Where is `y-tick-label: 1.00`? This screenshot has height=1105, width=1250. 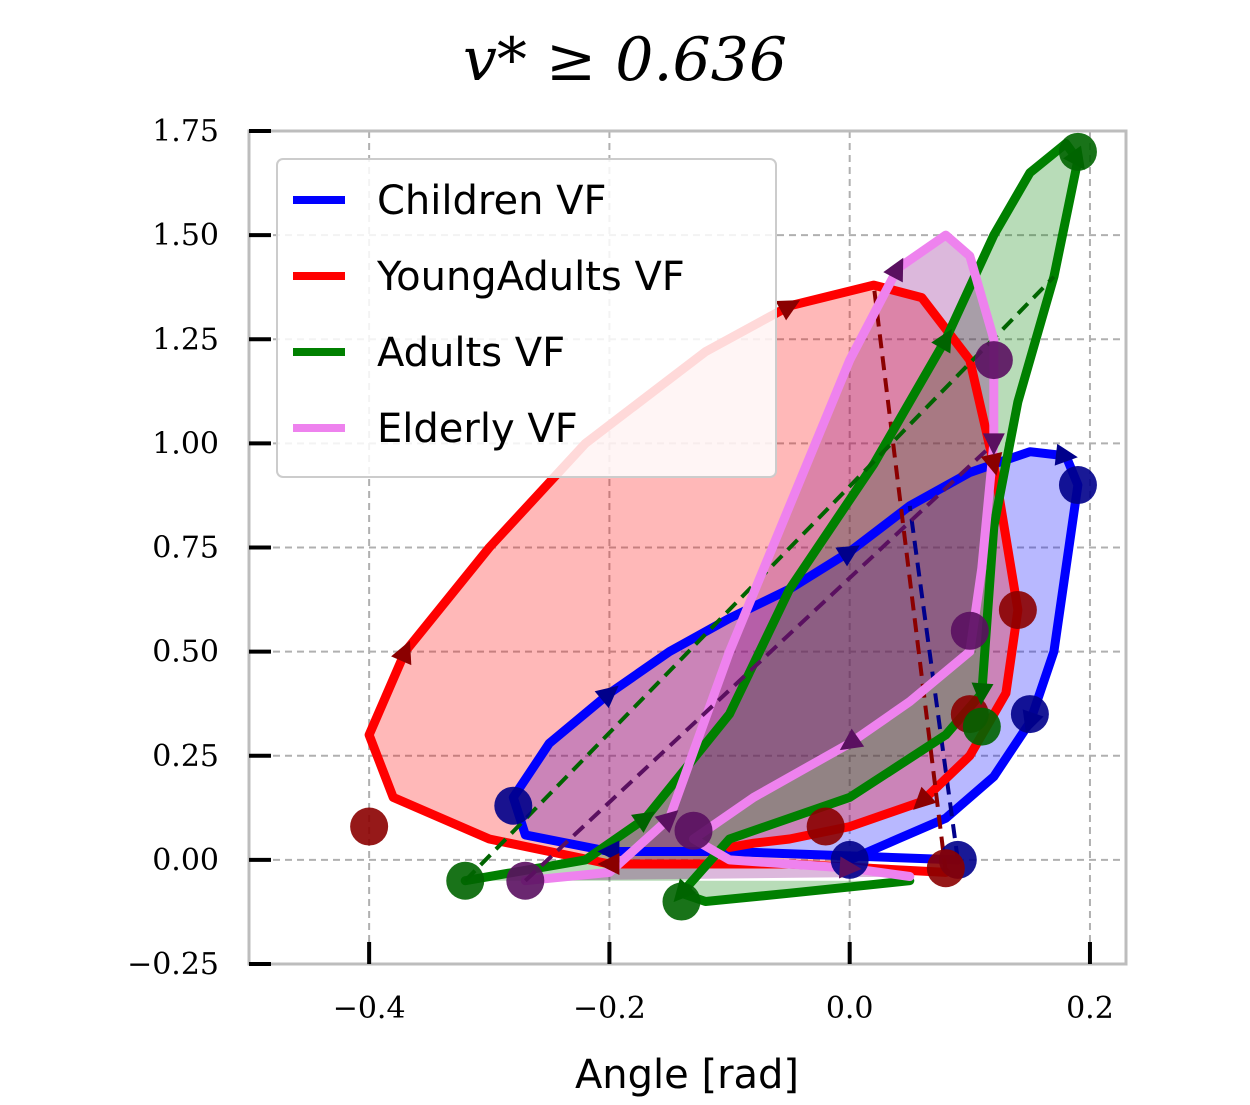
y-tick-label: 1.00 is located at coordinates (185, 443).